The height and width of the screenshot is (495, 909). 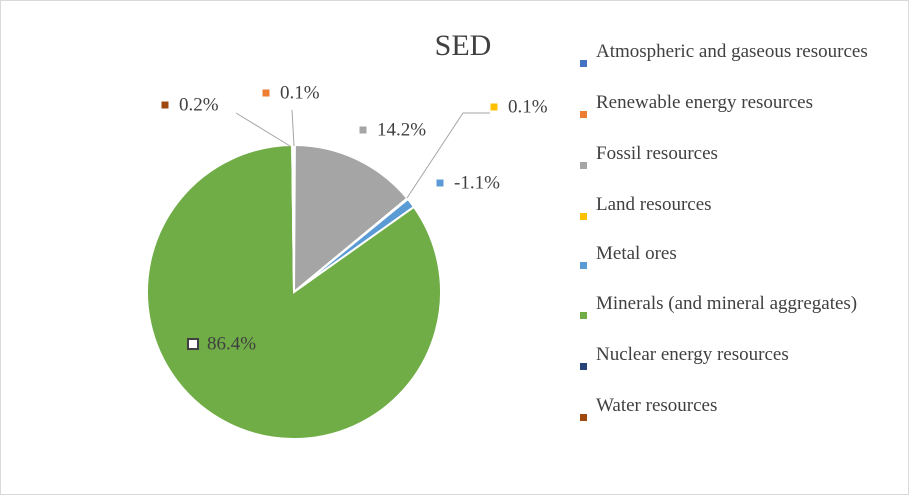 I want to click on pie-slice, so click(x=350, y=219).